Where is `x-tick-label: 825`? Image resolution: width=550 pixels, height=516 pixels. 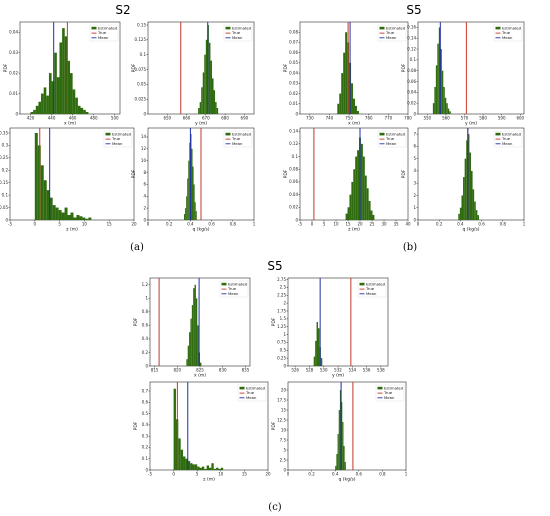 x-tick-label: 825 is located at coordinates (200, 370).